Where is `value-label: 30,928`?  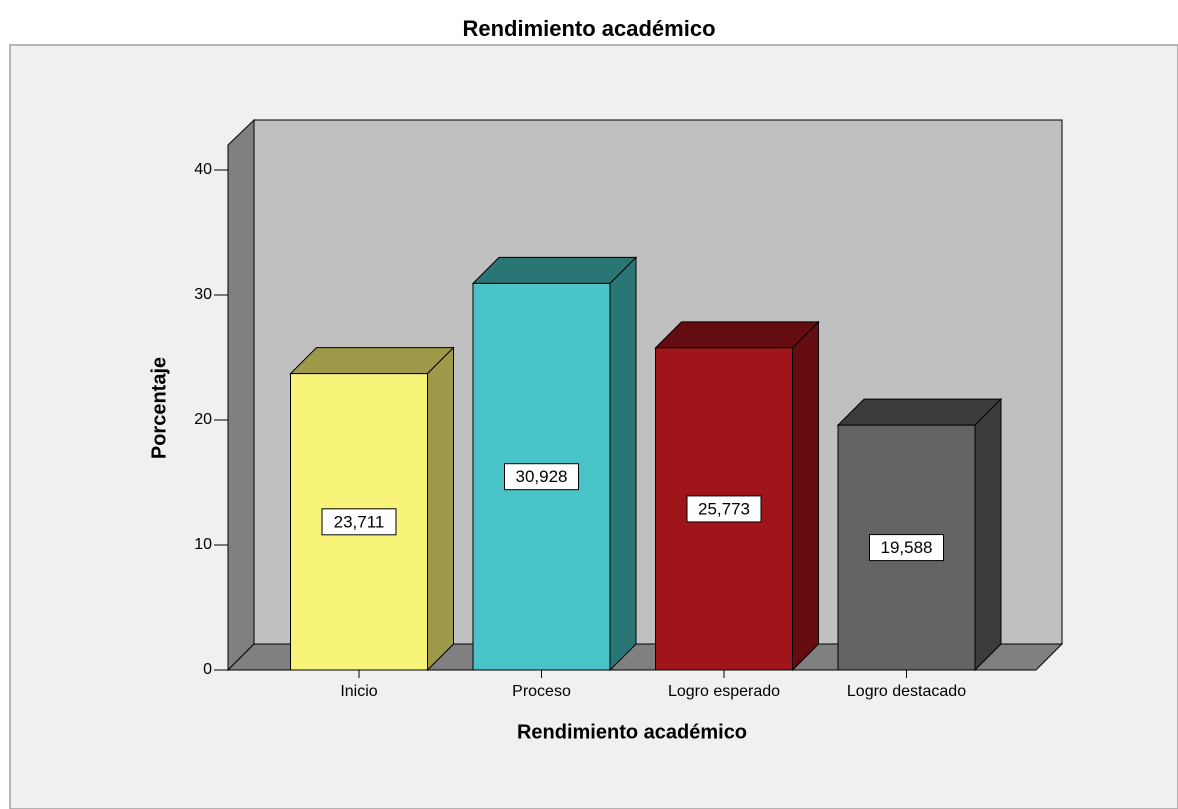
value-label: 30,928 is located at coordinates (542, 476).